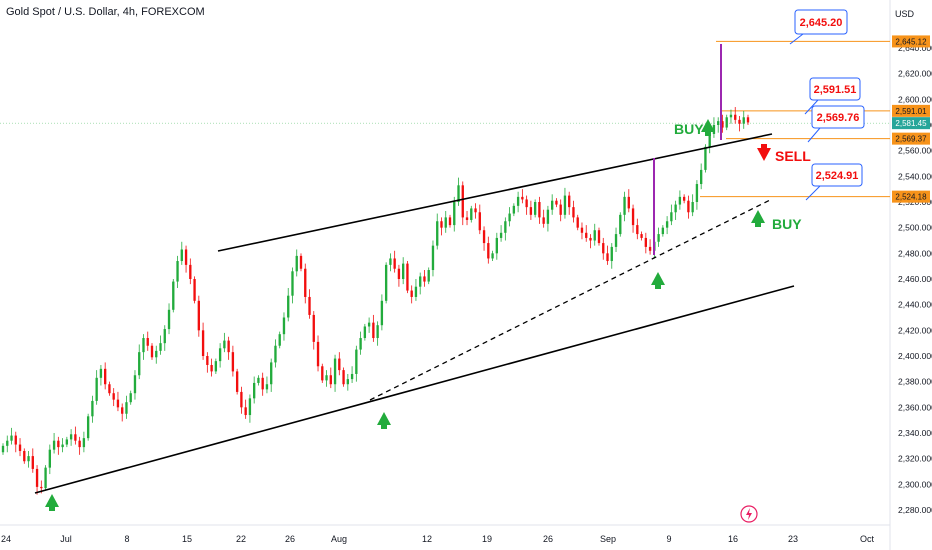  What do you see at coordinates (915, 484) in the screenshot?
I see `y-tick-label: 2,300.000` at bounding box center [915, 484].